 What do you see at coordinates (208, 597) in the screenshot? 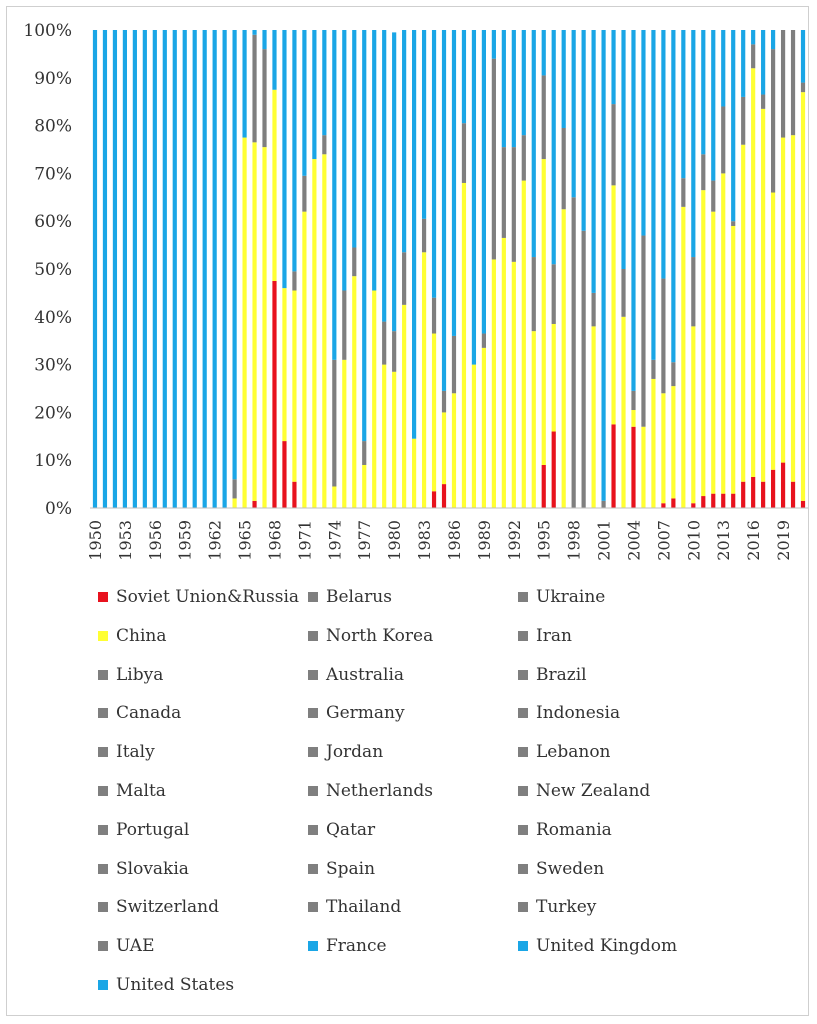
I see `legend-label: Soviet Union&Russia` at bounding box center [208, 597].